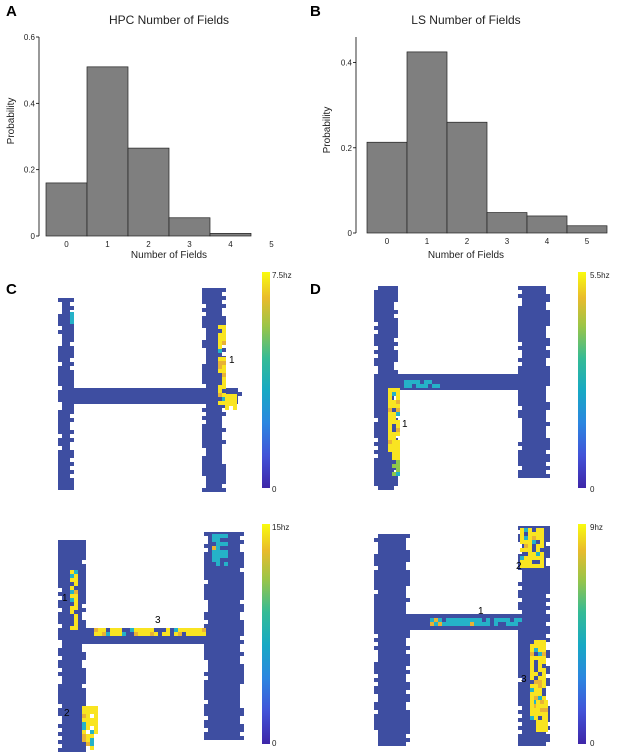 The height and width of the screenshot is (754, 617). What do you see at coordinates (387, 241) in the screenshot?
I see `ls-x-tick-0: 0` at bounding box center [387, 241].